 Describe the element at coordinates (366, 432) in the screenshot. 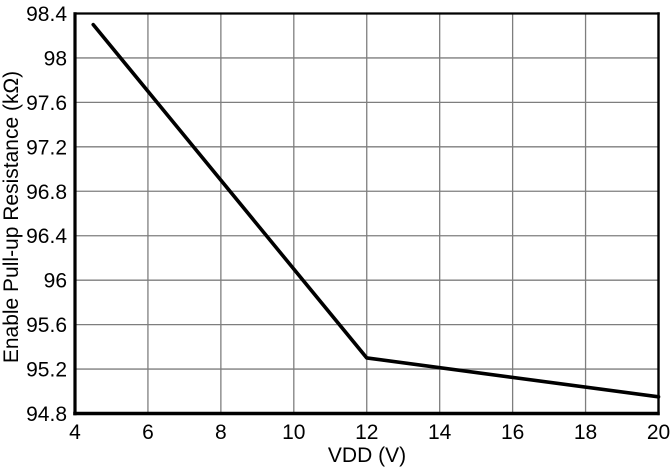

I see `x-tick-label: 12` at that location.